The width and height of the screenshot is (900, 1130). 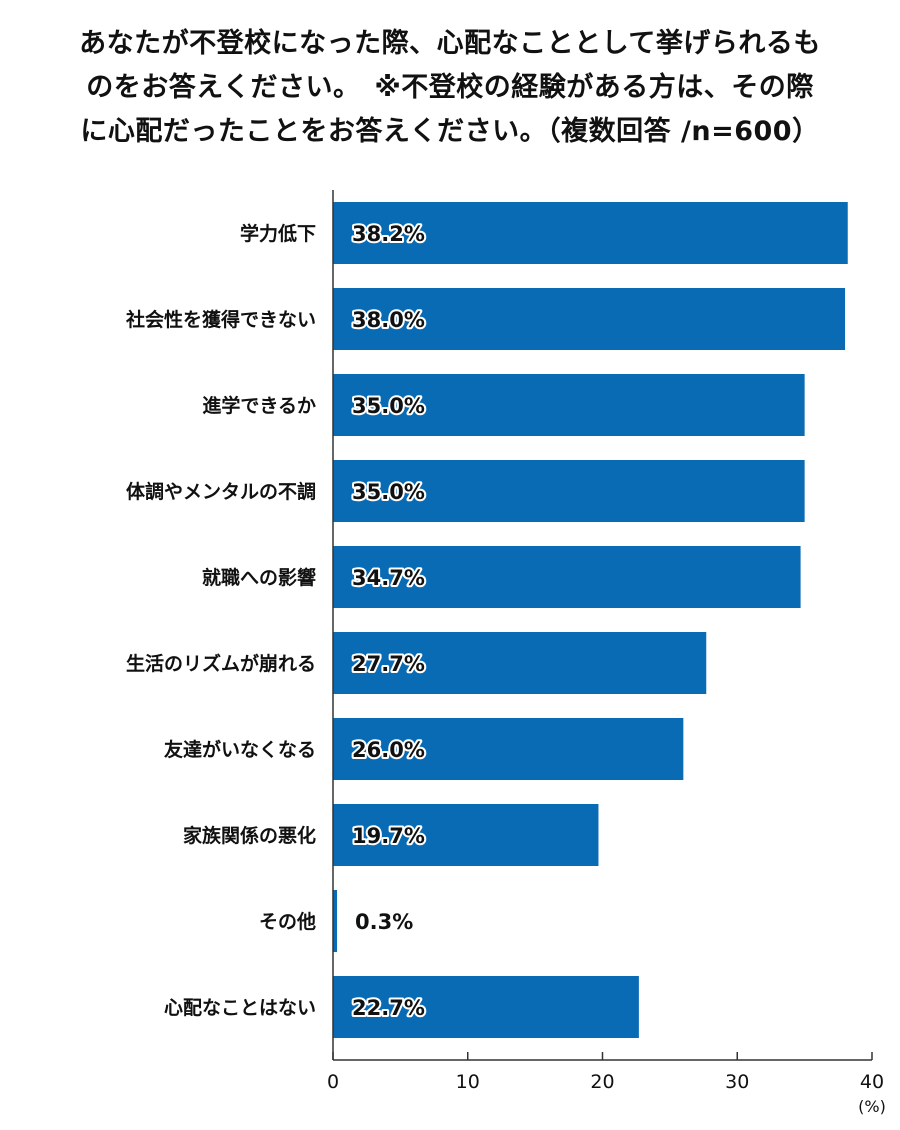 I want to click on category-label-5: 生活のリズムが崩れる, so click(x=221, y=663).